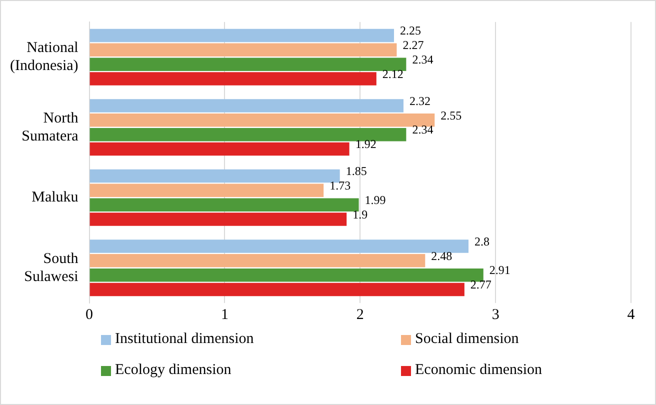 The width and height of the screenshot is (656, 405). What do you see at coordinates (51, 267) in the screenshot?
I see `y-tick-label: South Sulawesi` at bounding box center [51, 267].